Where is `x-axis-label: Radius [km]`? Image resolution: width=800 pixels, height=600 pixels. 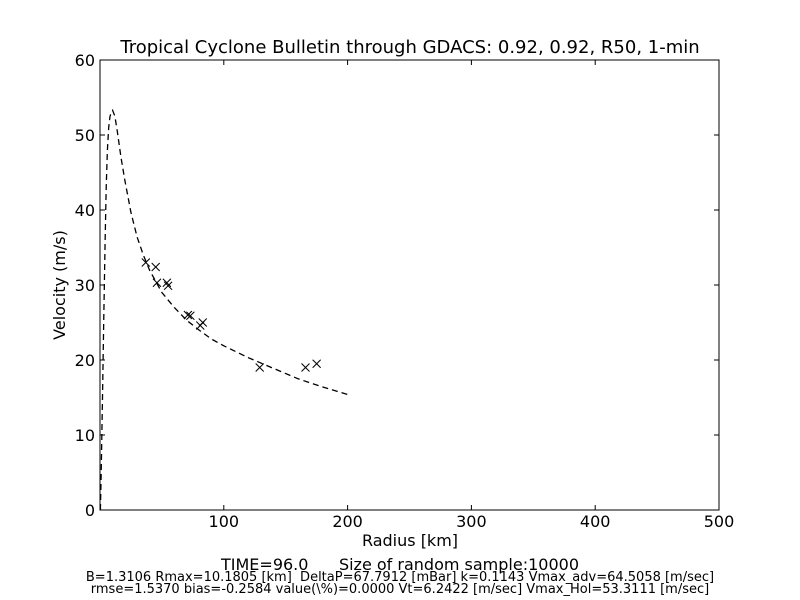 x-axis-label: Radius [km] is located at coordinates (410, 540).